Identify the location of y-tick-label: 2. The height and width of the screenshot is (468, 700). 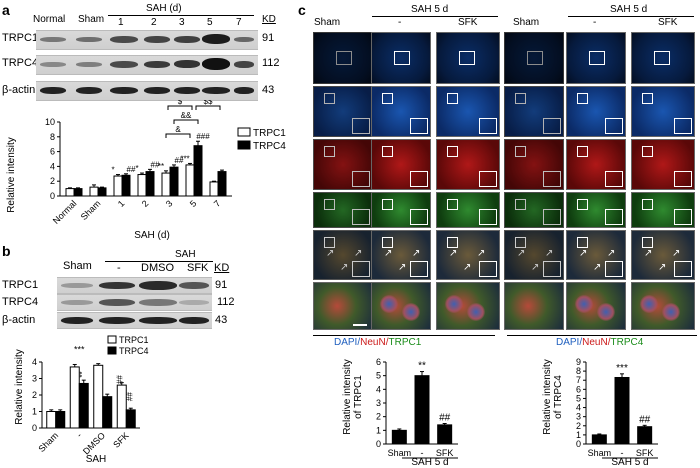
(578, 426).